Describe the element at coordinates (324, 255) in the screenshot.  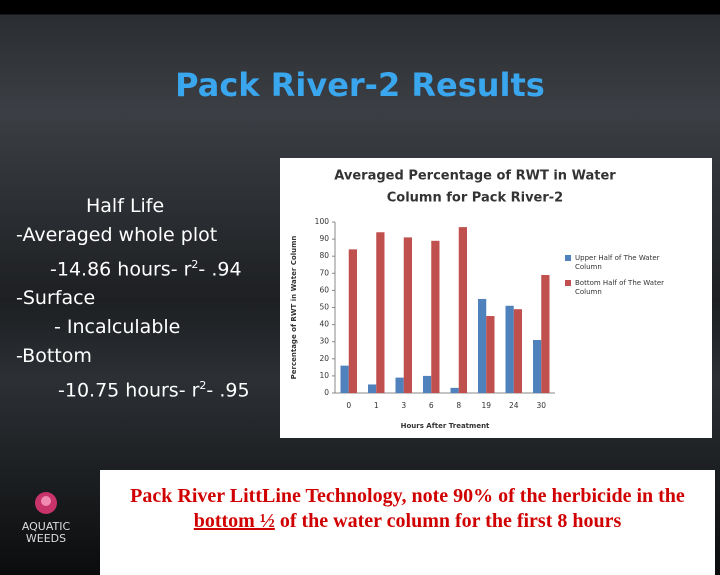
I see `y-tick-label: 80` at that location.